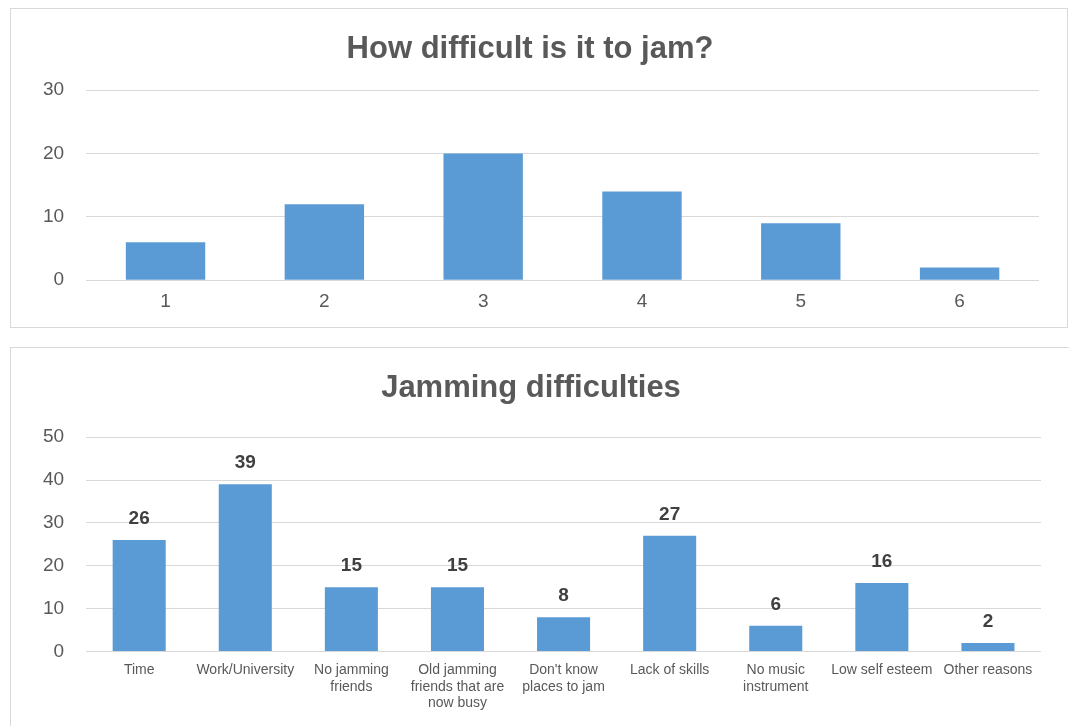 The height and width of the screenshot is (726, 1069). I want to click on data-label: 6, so click(776, 603).